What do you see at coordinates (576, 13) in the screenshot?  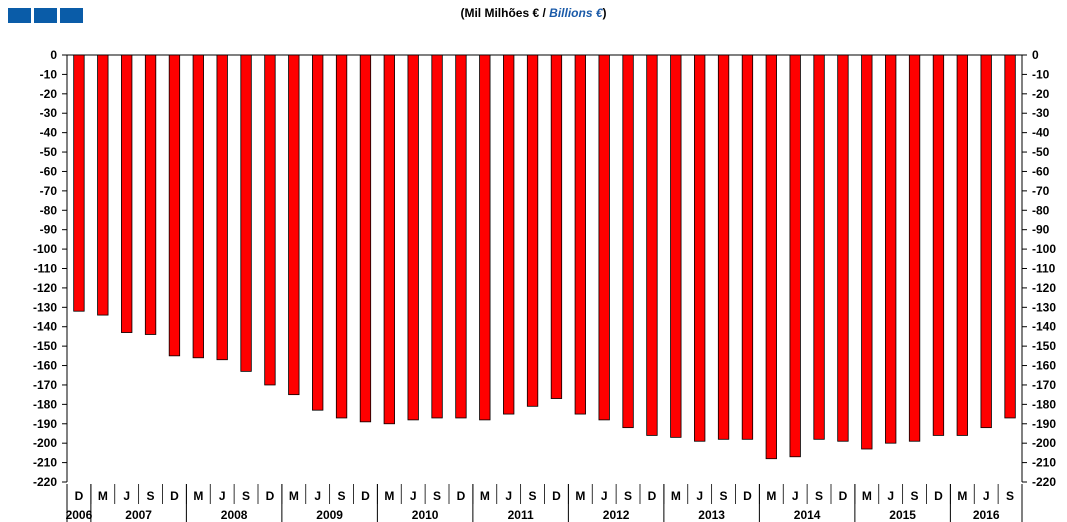 I see `title-en: Billions €` at bounding box center [576, 13].